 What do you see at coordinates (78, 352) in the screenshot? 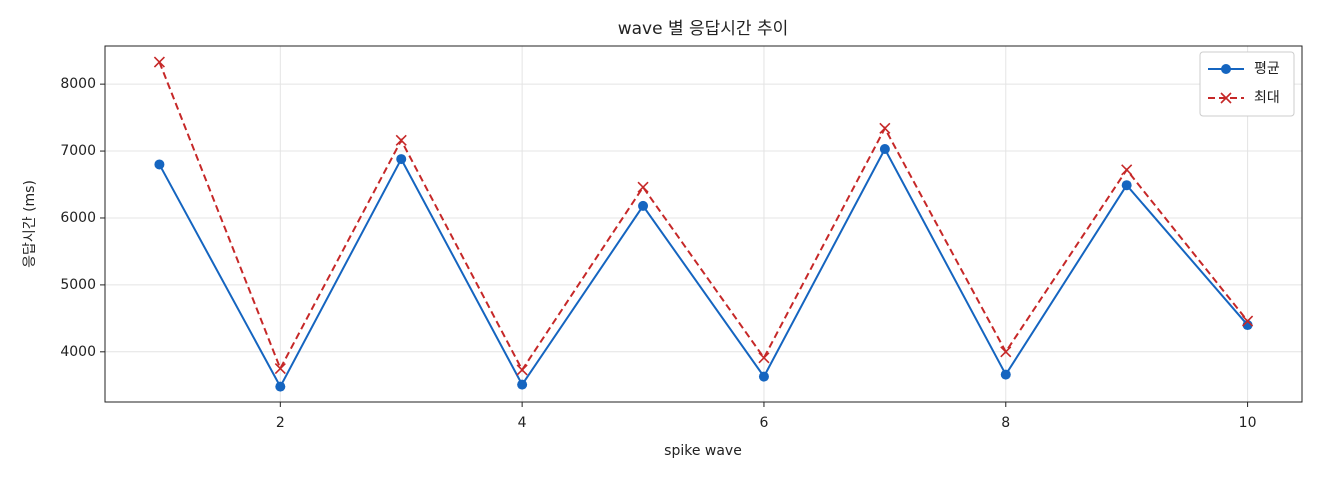
I see `y-tick-label: 4000` at bounding box center [78, 352].